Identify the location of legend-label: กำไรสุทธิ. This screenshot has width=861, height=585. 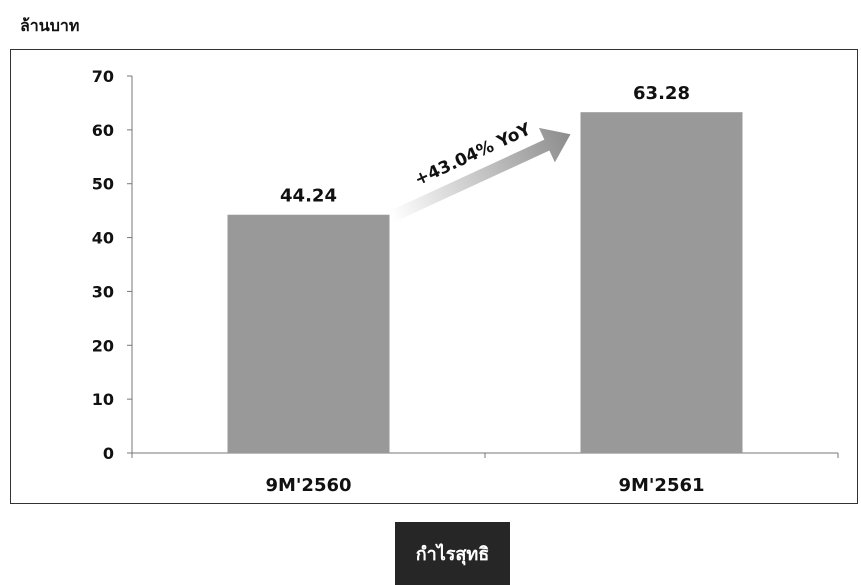
(452, 554).